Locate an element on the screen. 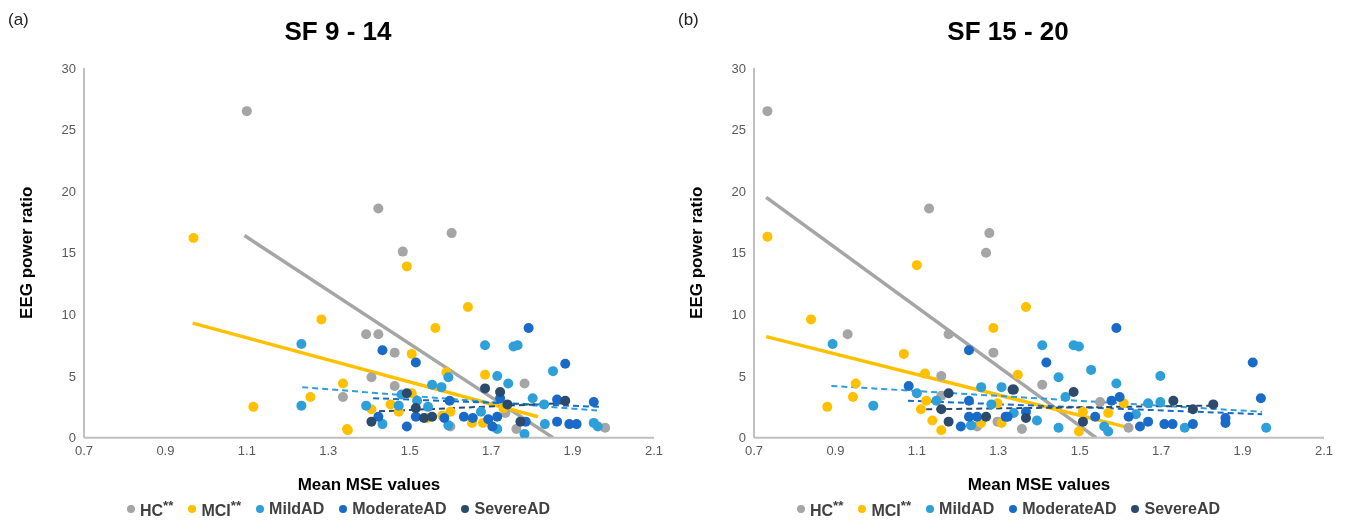 This screenshot has height=531, width=1347. text: (a) is located at coordinates (18, 20).